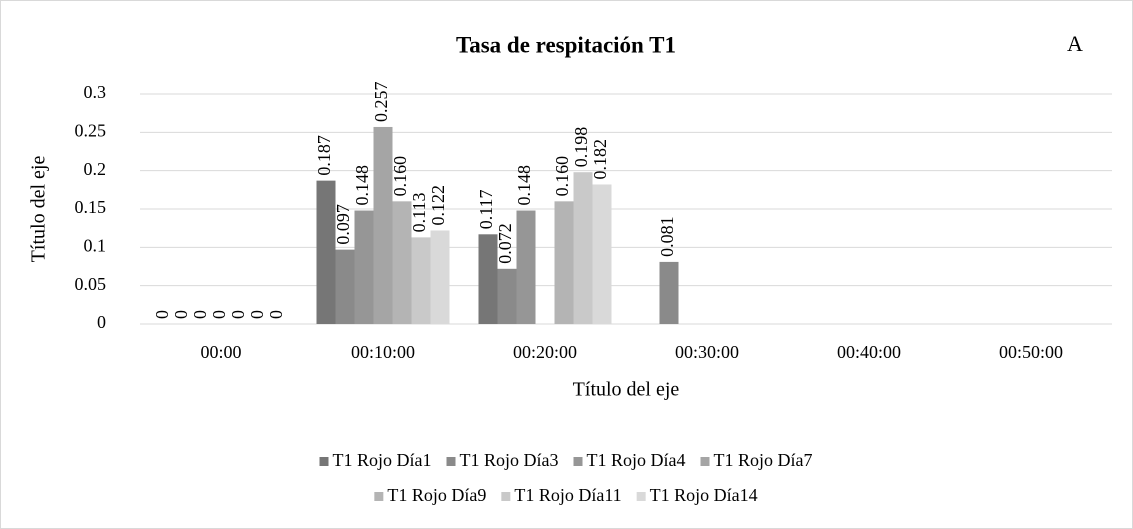  Describe the element at coordinates (343, 224) in the screenshot. I see `data-label: 0.097` at that location.